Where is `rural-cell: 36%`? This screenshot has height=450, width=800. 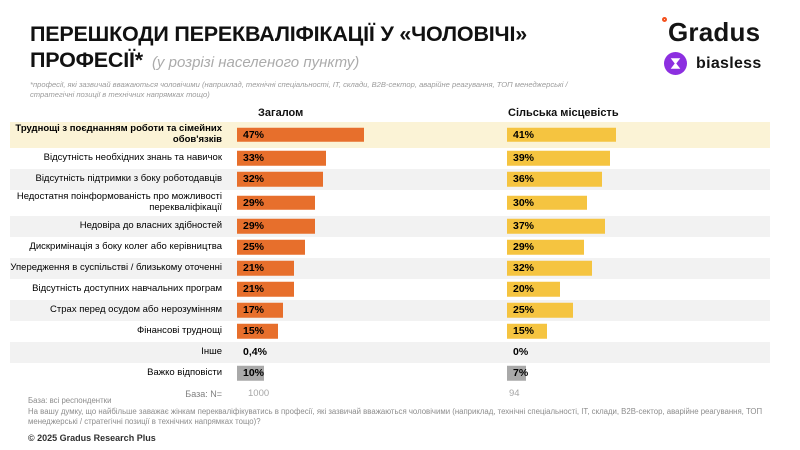 rural-cell: 36% is located at coordinates (638, 179).